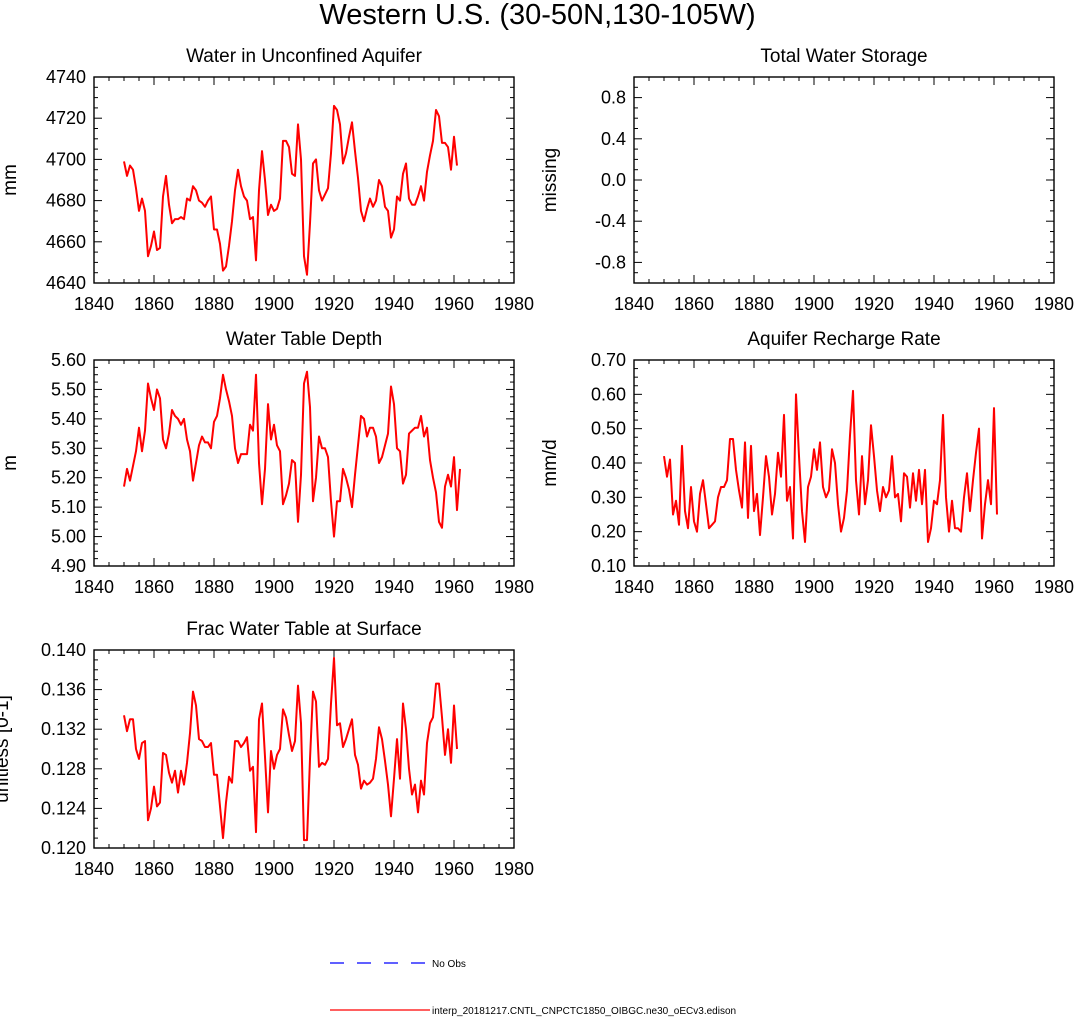 Image resolution: width=1075 pixels, height=1017 pixels. What do you see at coordinates (843, 339) in the screenshot?
I see `panel-title: Aquifer Recharge Rate` at bounding box center [843, 339].